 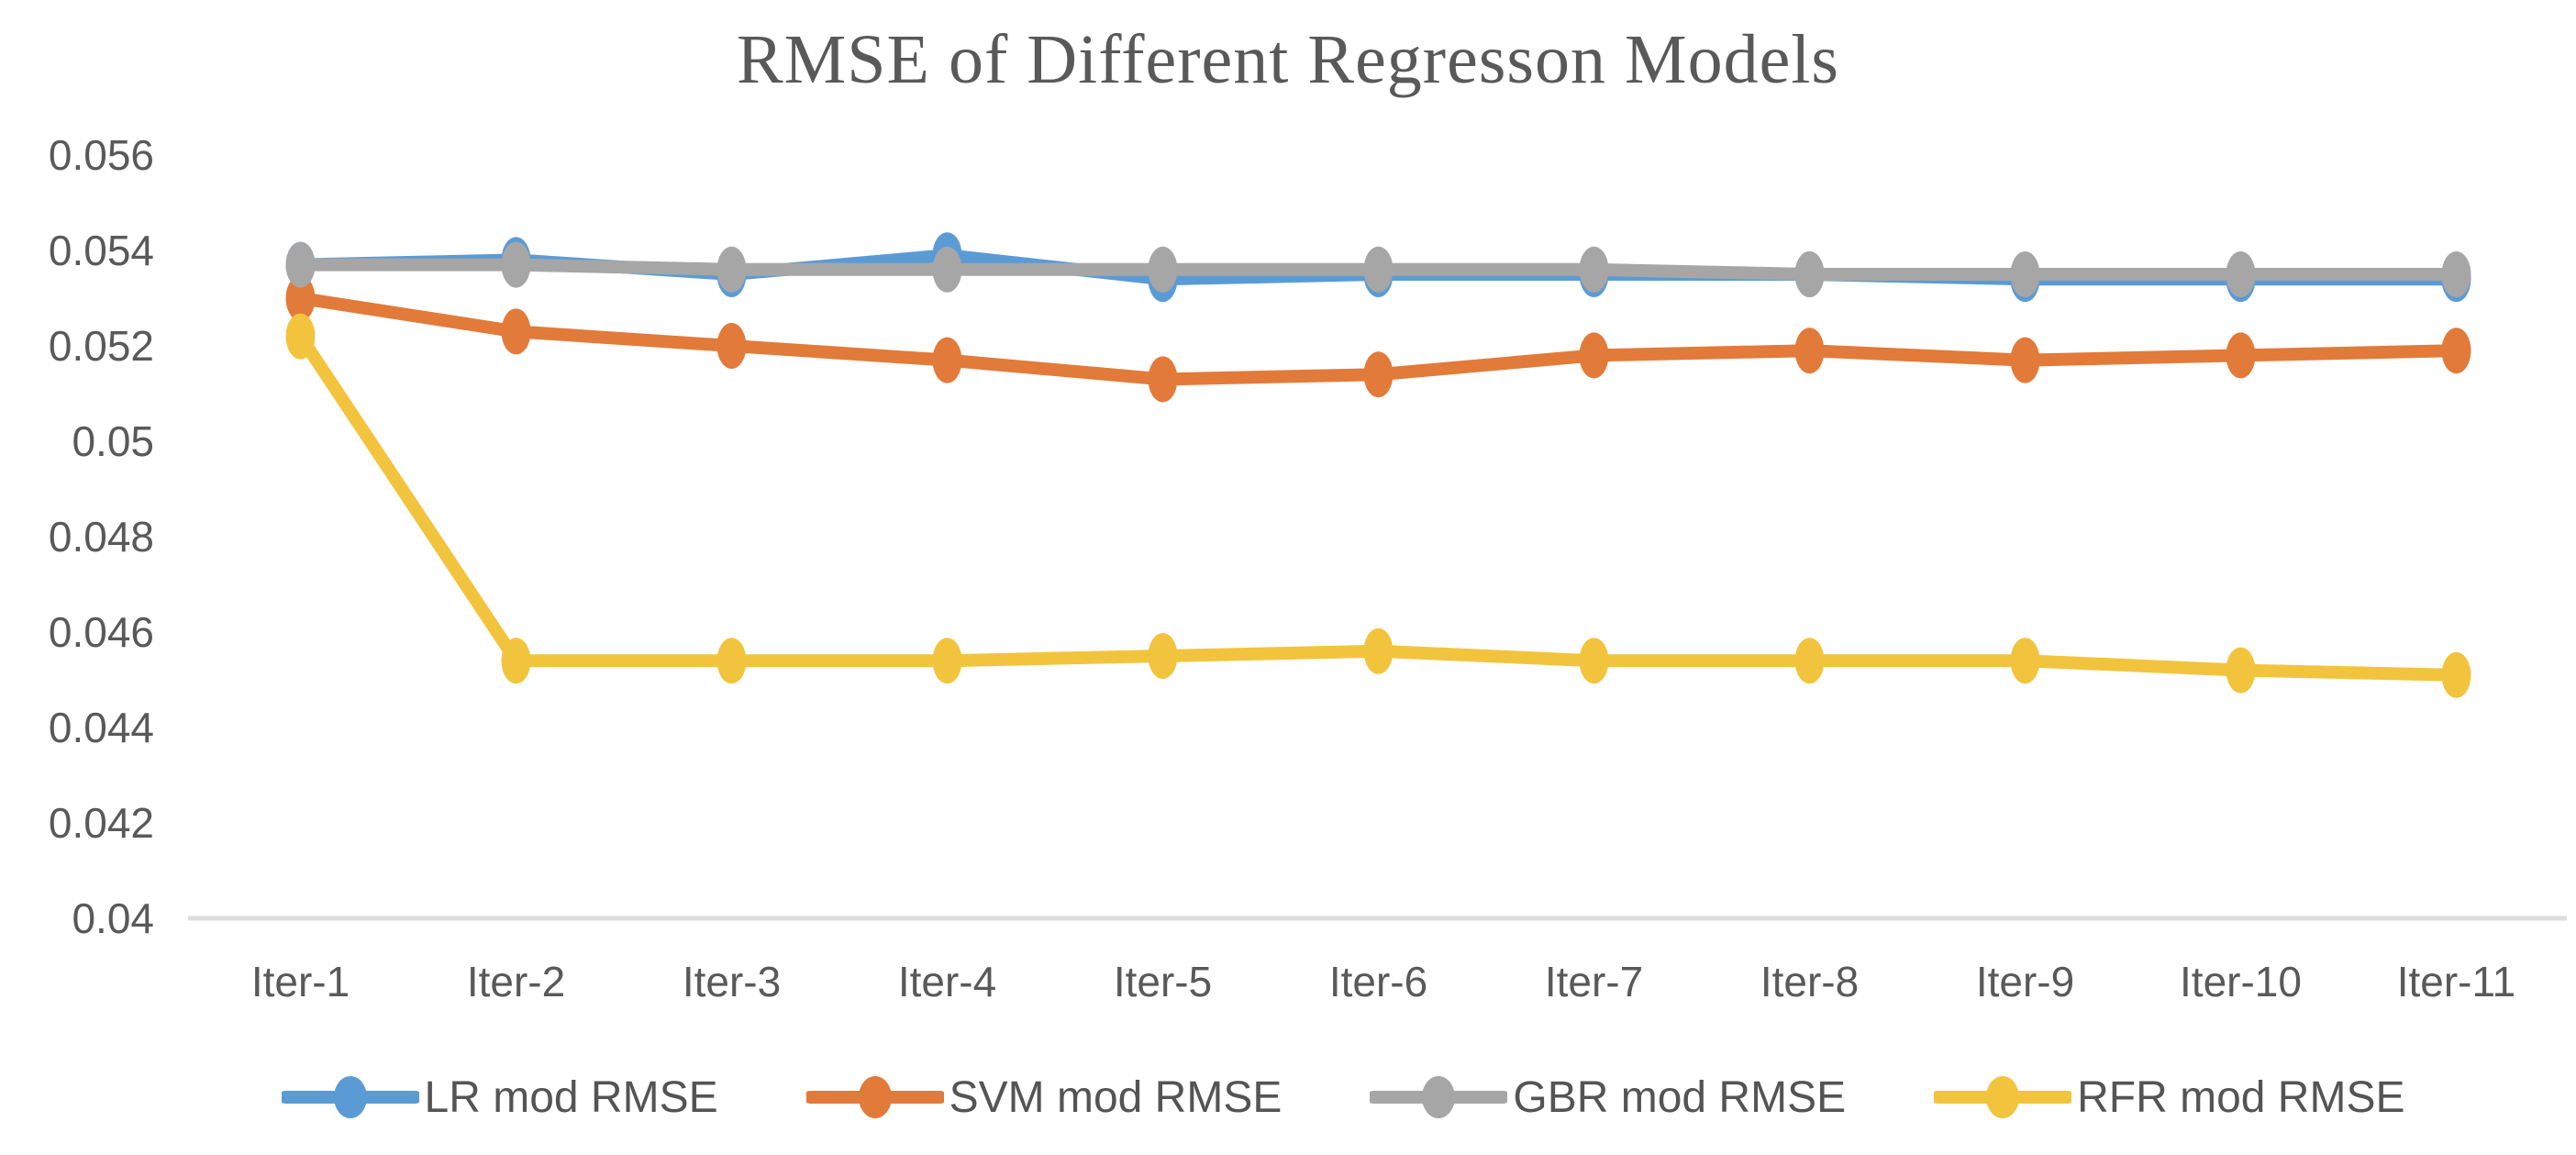 I want to click on x-axis-tick-label: Iter-7, so click(x=1594, y=982).